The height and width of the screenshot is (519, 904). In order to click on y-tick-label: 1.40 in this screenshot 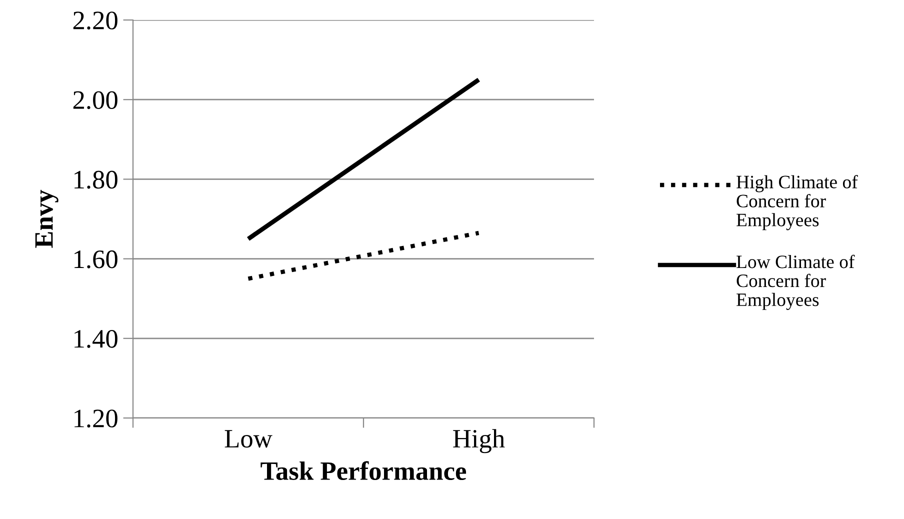, I will do `click(96, 339)`.